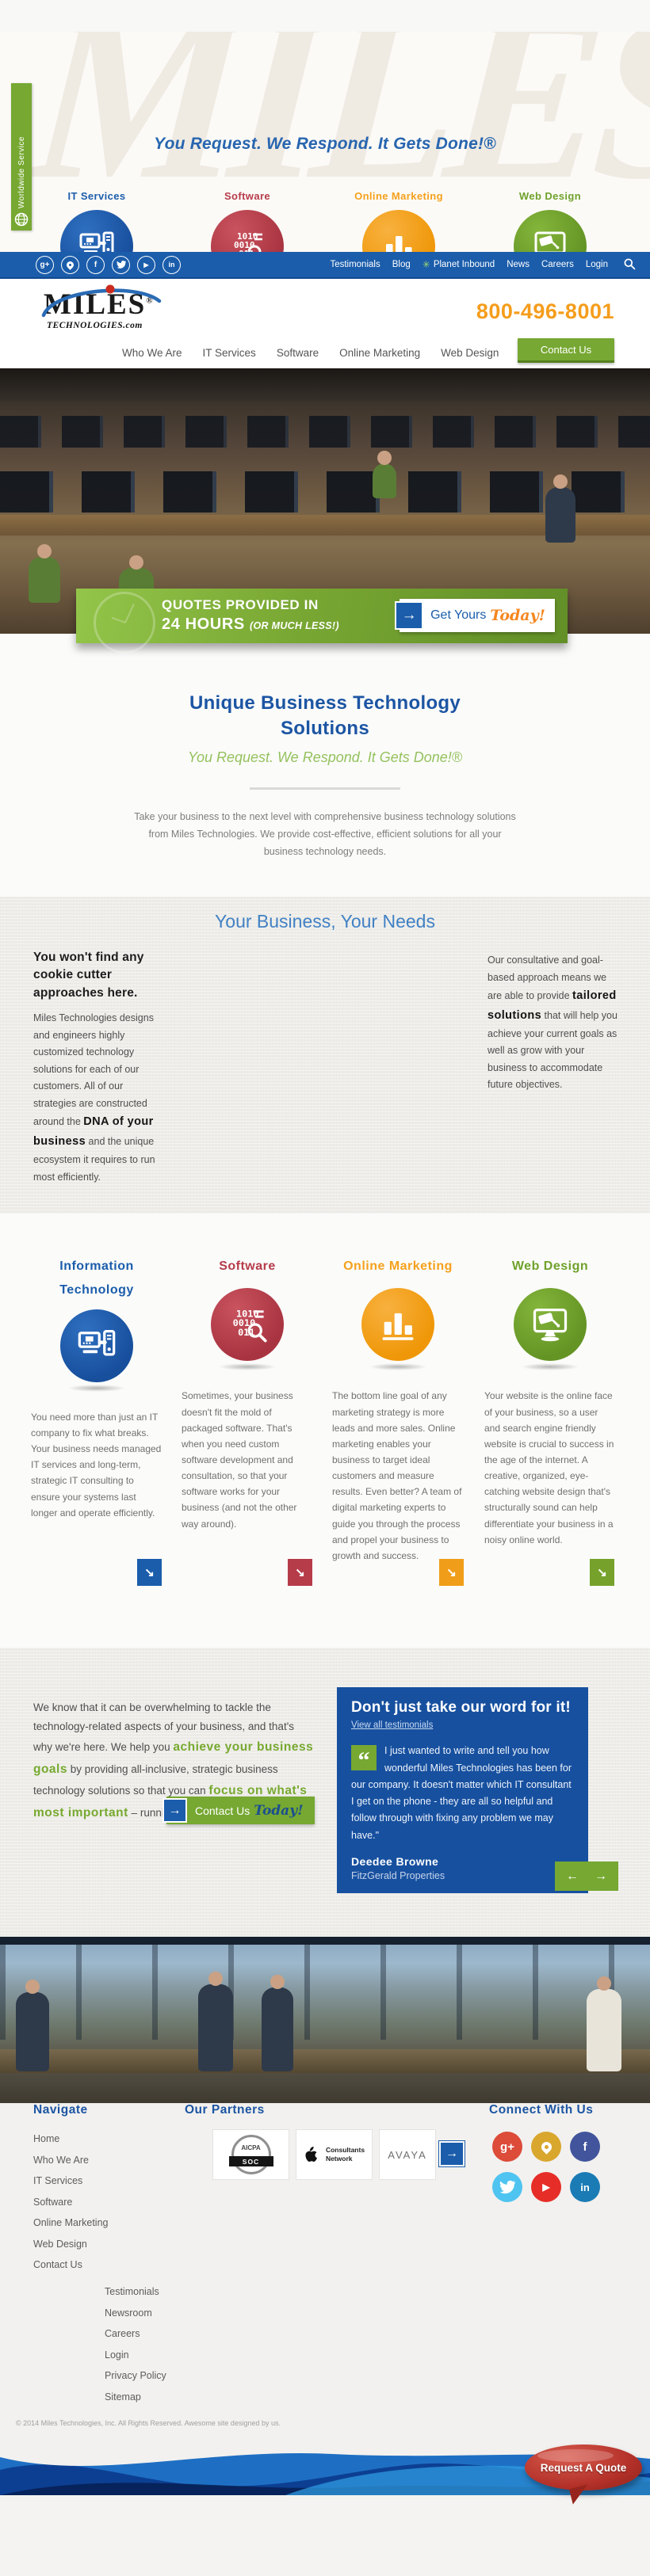 This screenshot has width=650, height=2576. What do you see at coordinates (149, 1573) in the screenshot?
I see `it-more-arrow-button: ↘` at bounding box center [149, 1573].